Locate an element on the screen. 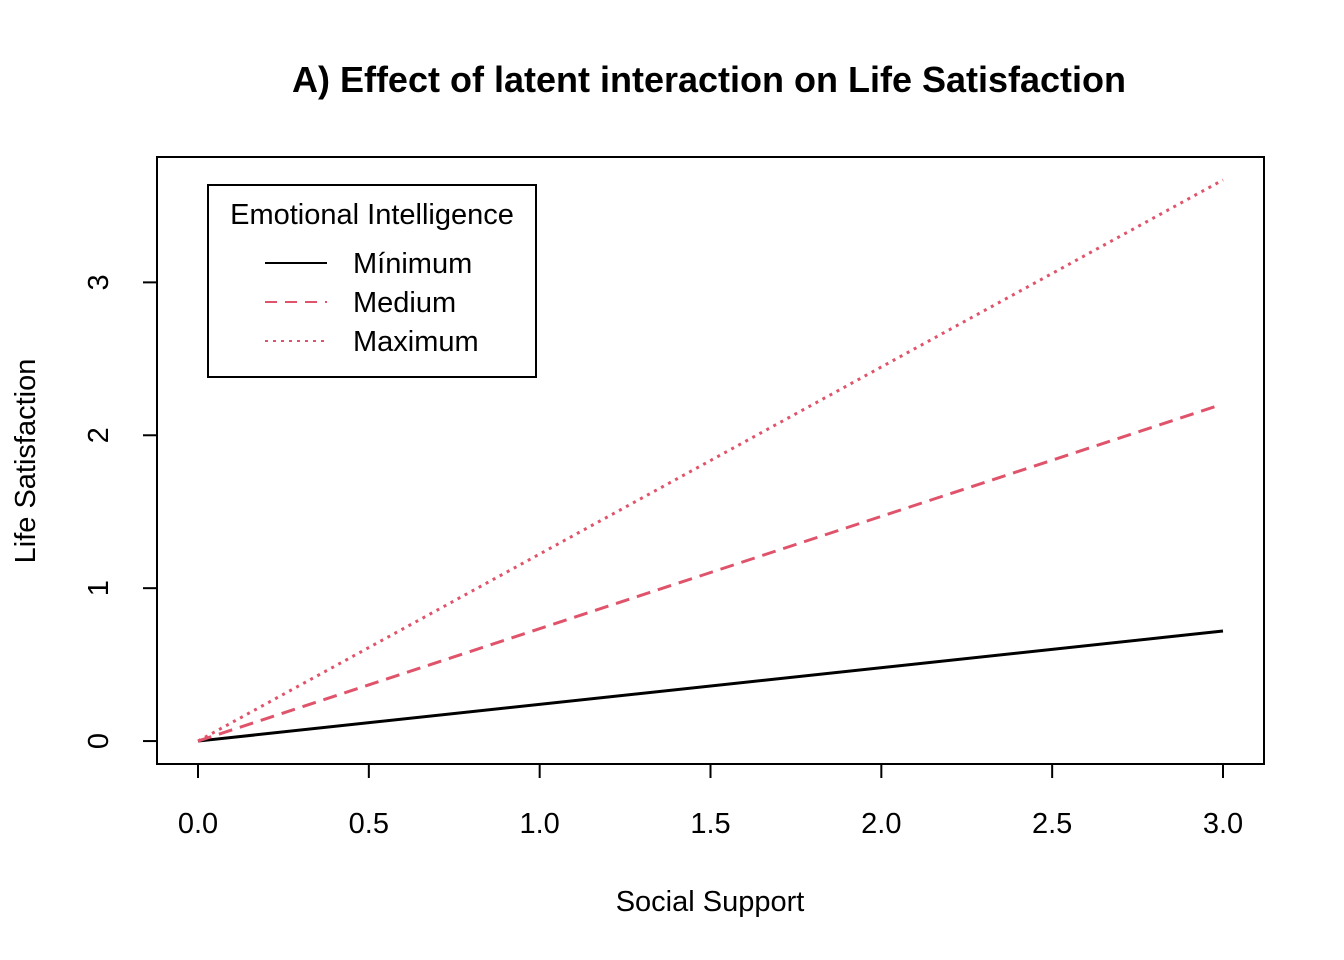 This screenshot has width=1344, height=960. y-axis: 0 1 2 3 is located at coordinates (120, 511).